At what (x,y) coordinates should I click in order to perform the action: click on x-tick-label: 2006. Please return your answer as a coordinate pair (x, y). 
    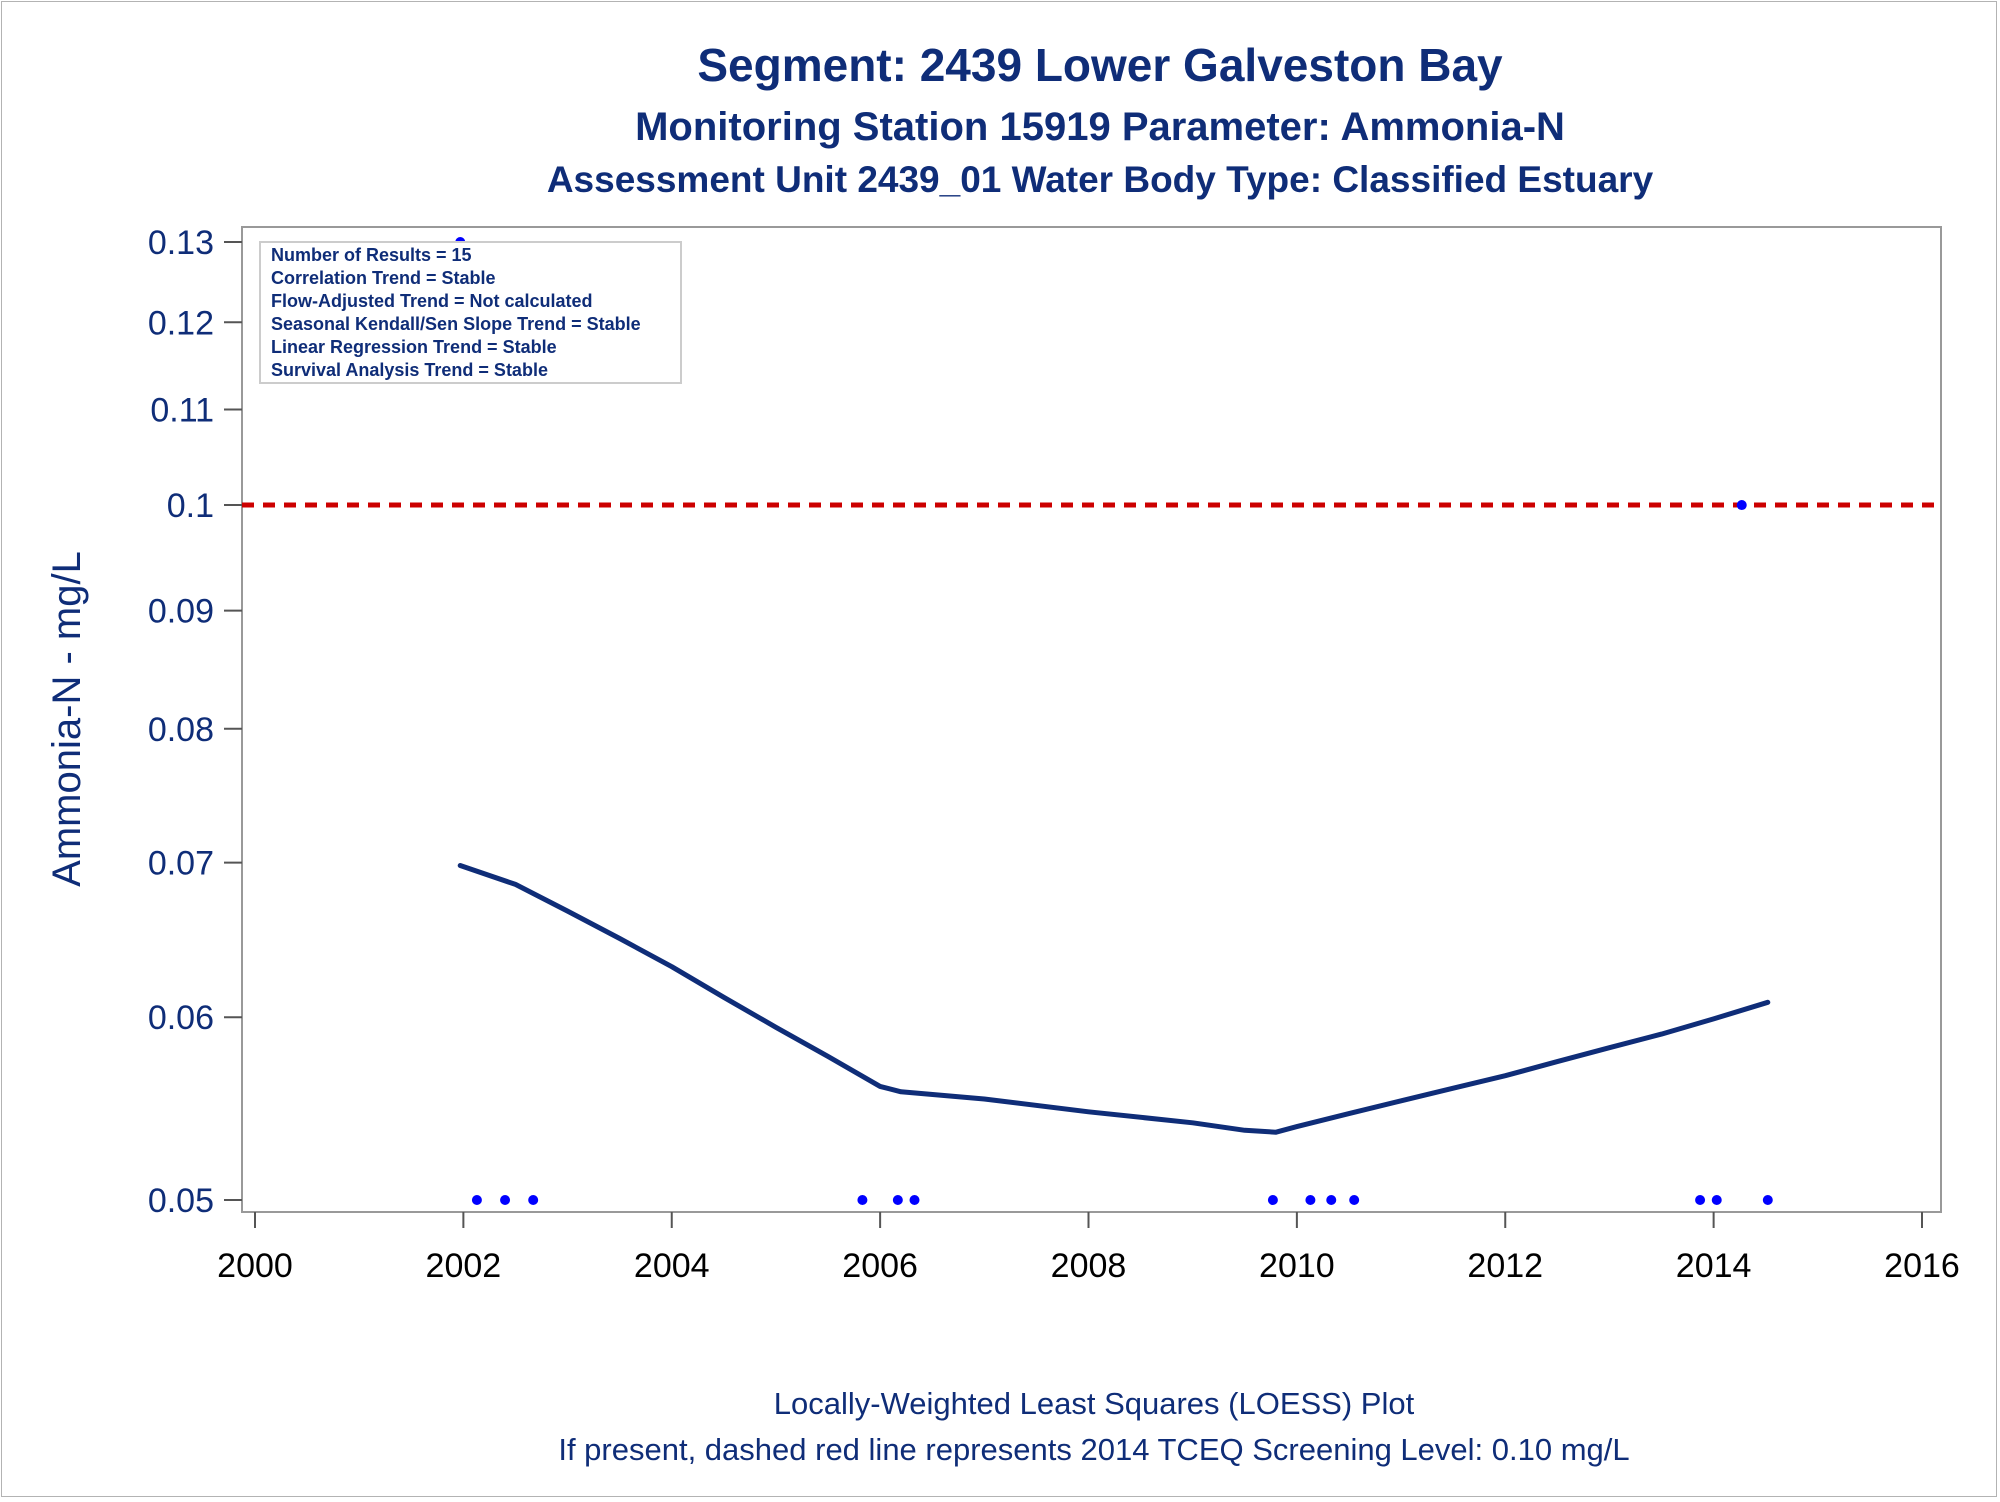
    Looking at the image, I should click on (880, 1266).